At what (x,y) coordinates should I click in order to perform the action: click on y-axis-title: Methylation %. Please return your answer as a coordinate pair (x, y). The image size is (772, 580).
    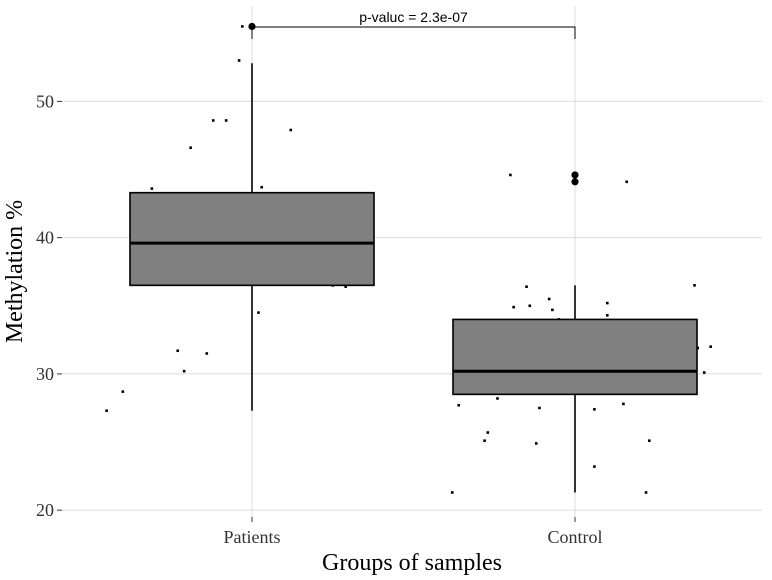
    Looking at the image, I should click on (15, 271).